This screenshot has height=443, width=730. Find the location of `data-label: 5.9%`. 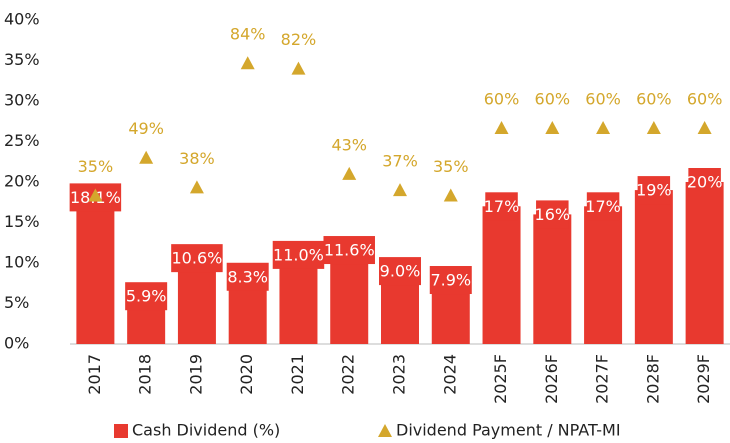

data-label: 5.9% is located at coordinates (146, 296).